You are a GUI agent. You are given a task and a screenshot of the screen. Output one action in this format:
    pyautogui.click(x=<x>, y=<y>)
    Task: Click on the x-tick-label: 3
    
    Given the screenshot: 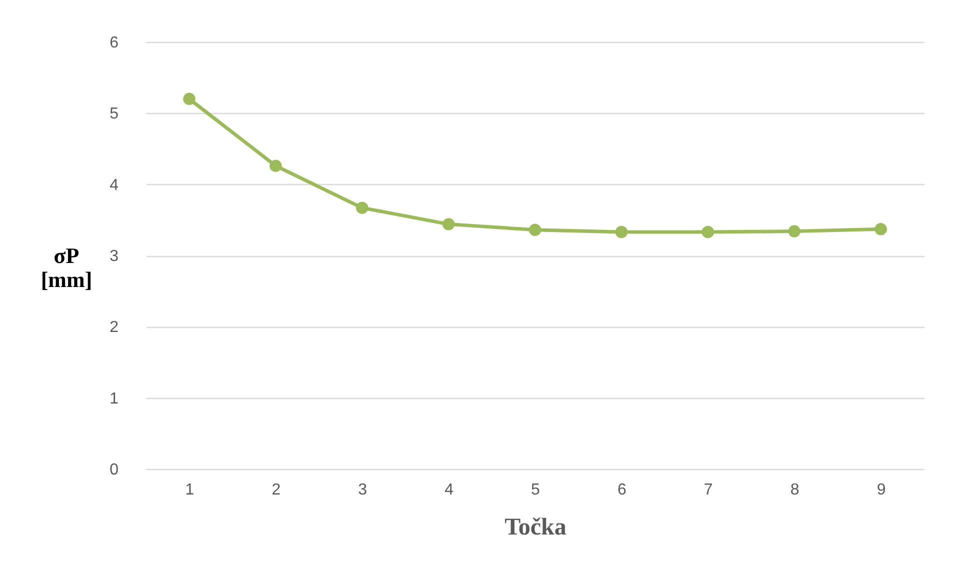 What is the action you would take?
    pyautogui.click(x=363, y=490)
    